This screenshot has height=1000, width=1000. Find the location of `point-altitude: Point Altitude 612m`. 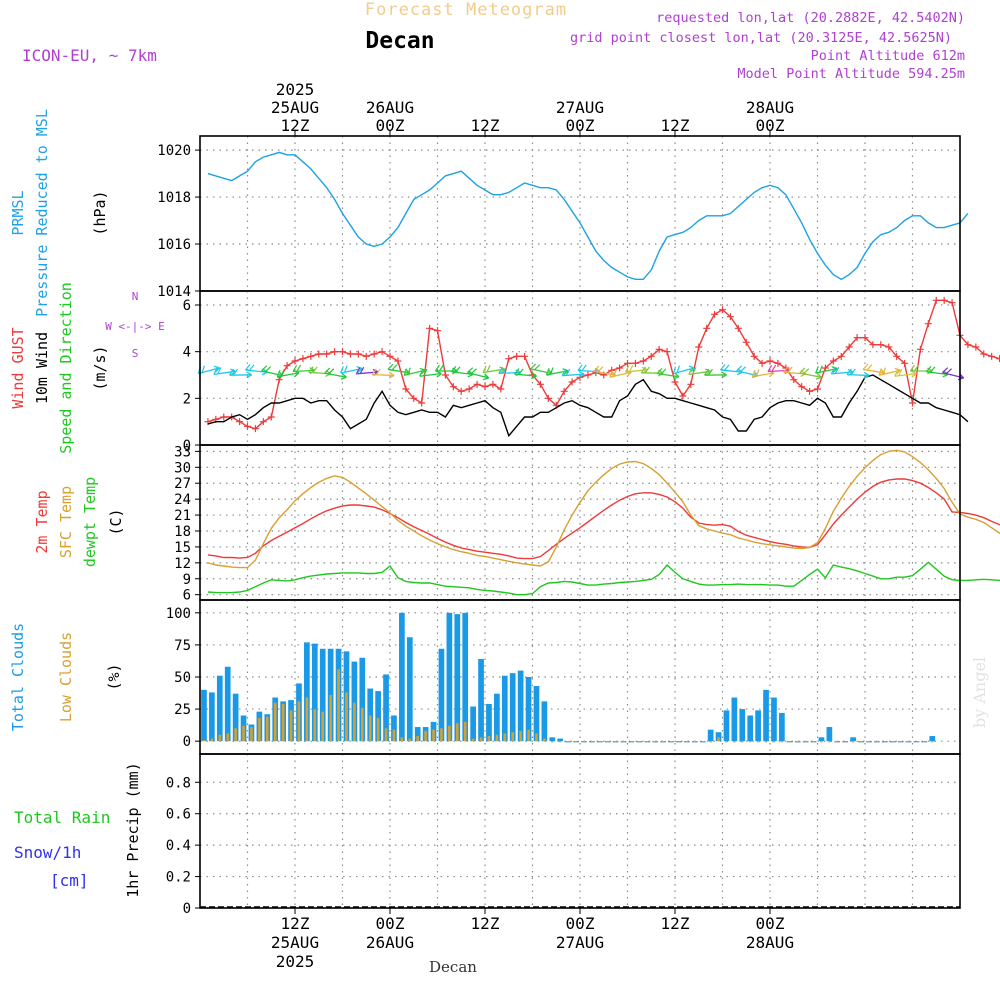

point-altitude: Point Altitude 612m is located at coordinates (888, 56).